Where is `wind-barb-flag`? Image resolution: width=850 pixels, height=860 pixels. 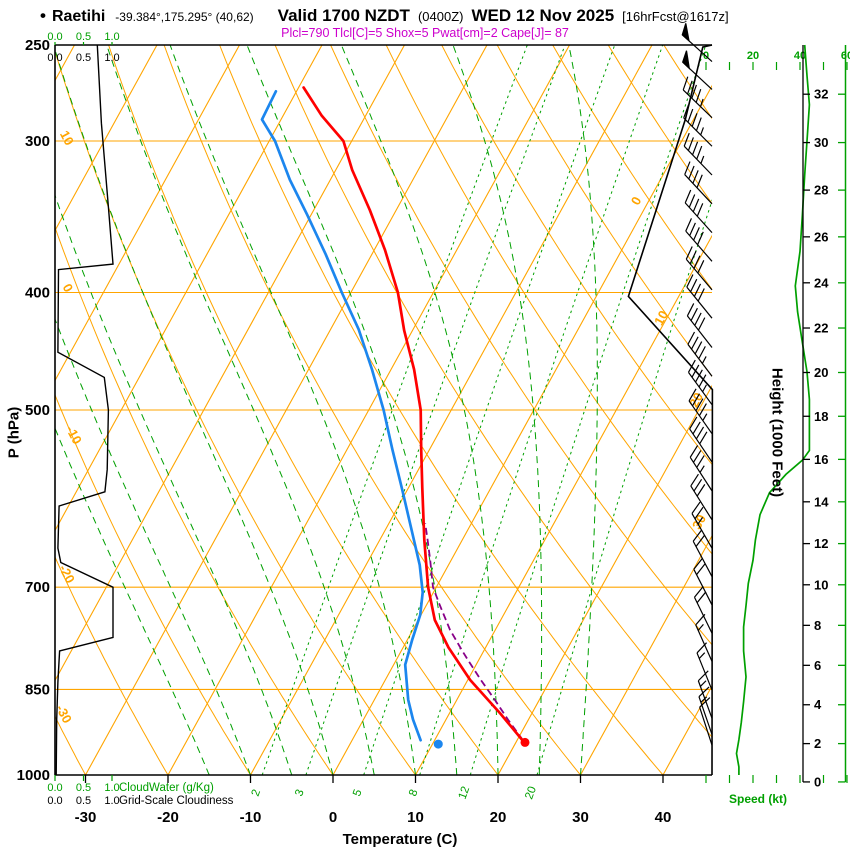 wind-barb-flag is located at coordinates (686, 60).